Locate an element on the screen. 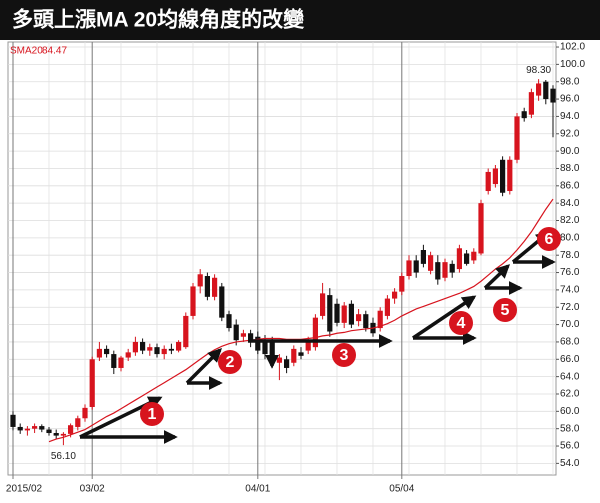  y-tick-label: 60.0 is located at coordinates (570, 411).